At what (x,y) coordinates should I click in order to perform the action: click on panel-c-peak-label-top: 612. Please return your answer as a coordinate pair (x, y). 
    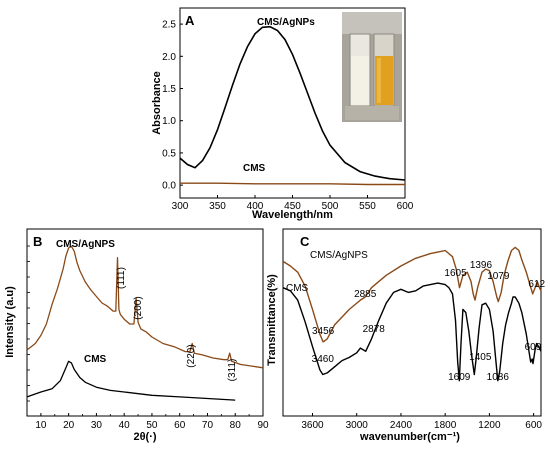
    Looking at the image, I should click on (536, 284).